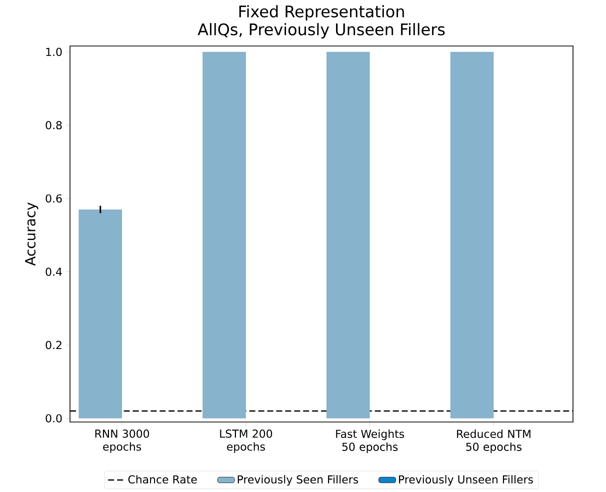  I want to click on y-tick-label: 1.0, so click(54, 52).